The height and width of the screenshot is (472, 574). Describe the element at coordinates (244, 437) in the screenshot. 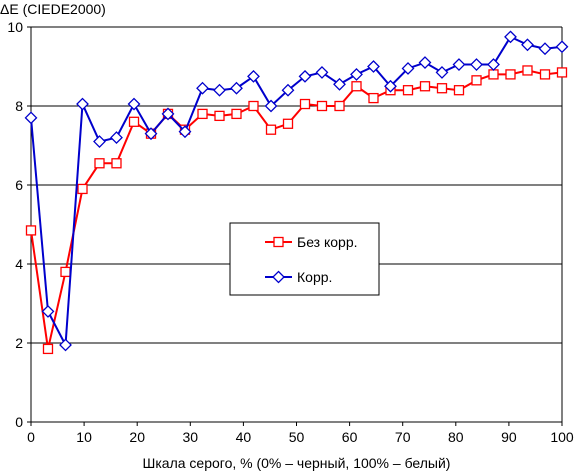

I see `x-tick-label: 40` at that location.